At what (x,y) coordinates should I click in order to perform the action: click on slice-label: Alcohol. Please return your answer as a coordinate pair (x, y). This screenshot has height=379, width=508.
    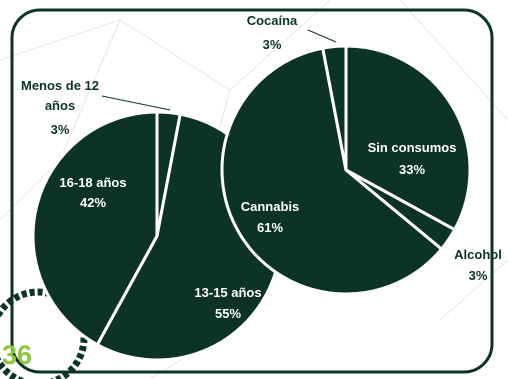
    Looking at the image, I should click on (478, 254).